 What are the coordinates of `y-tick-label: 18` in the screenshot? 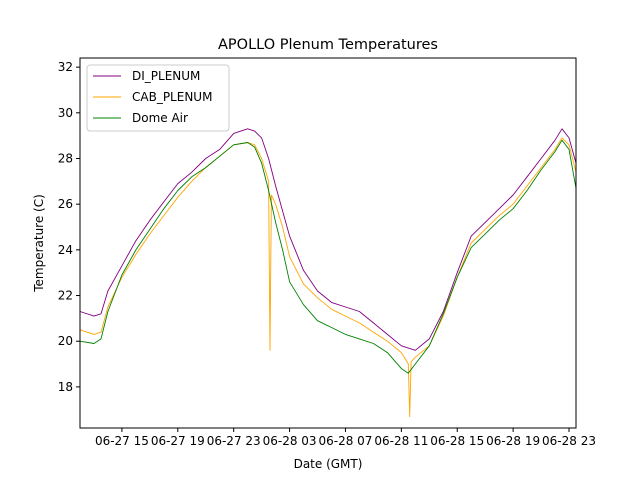 It's located at (65, 387).